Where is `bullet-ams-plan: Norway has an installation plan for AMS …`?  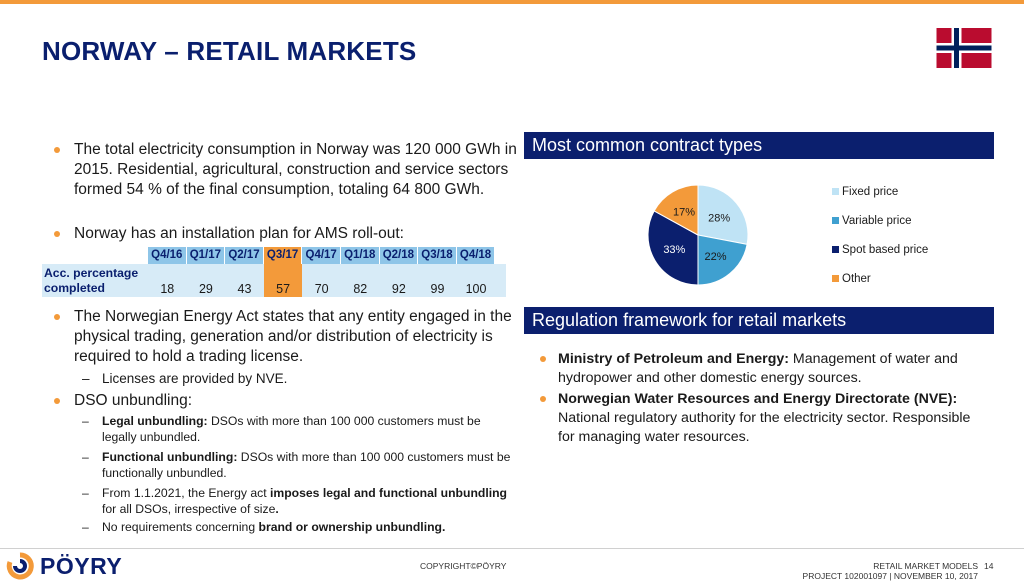
bullet-ams-plan: Norway has an installation plan for AMS … is located at coordinates (293, 234).